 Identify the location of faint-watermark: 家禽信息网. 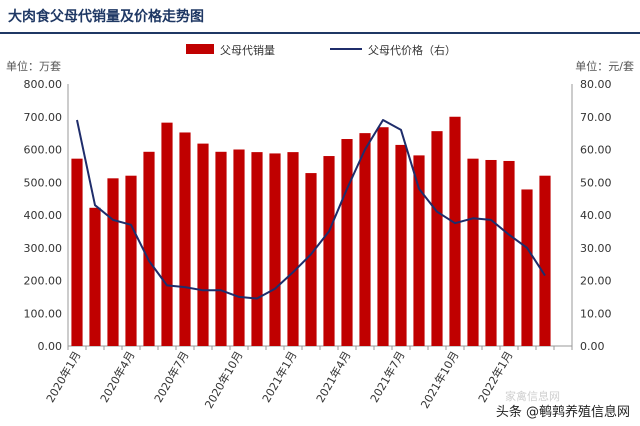
(532, 396).